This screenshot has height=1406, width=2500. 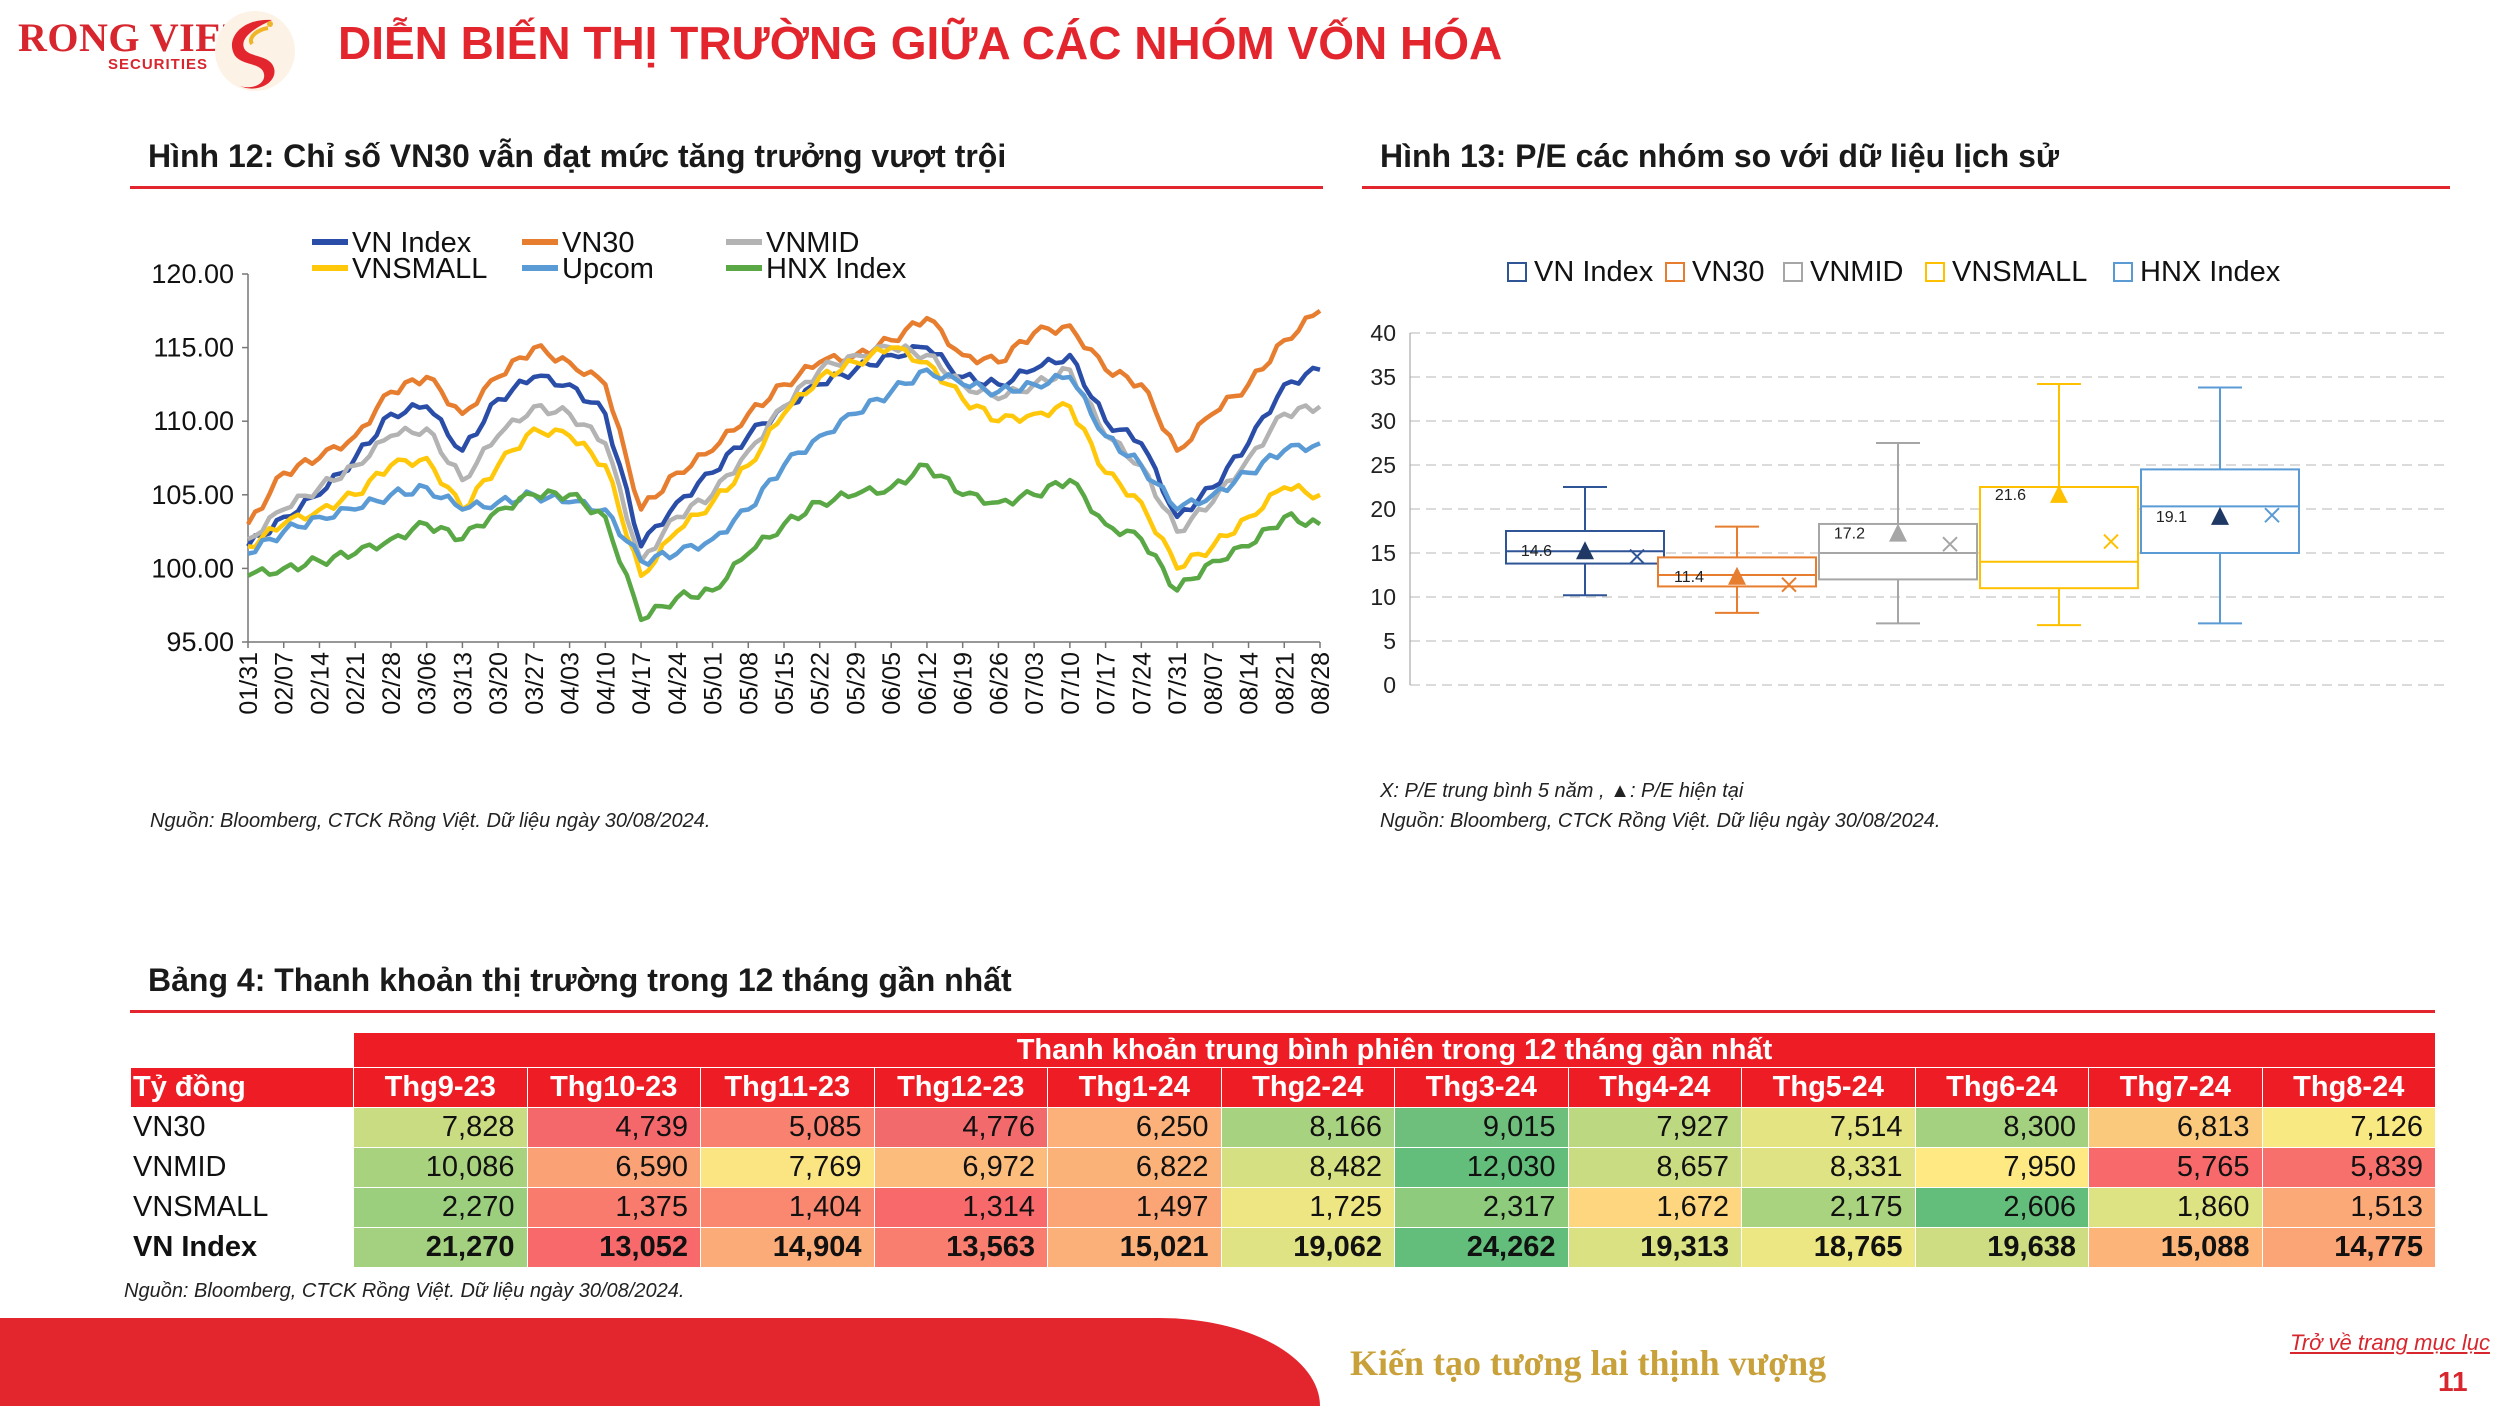 What do you see at coordinates (1654, 1247) in the screenshot?
I see `table-cell: 19,313` at bounding box center [1654, 1247].